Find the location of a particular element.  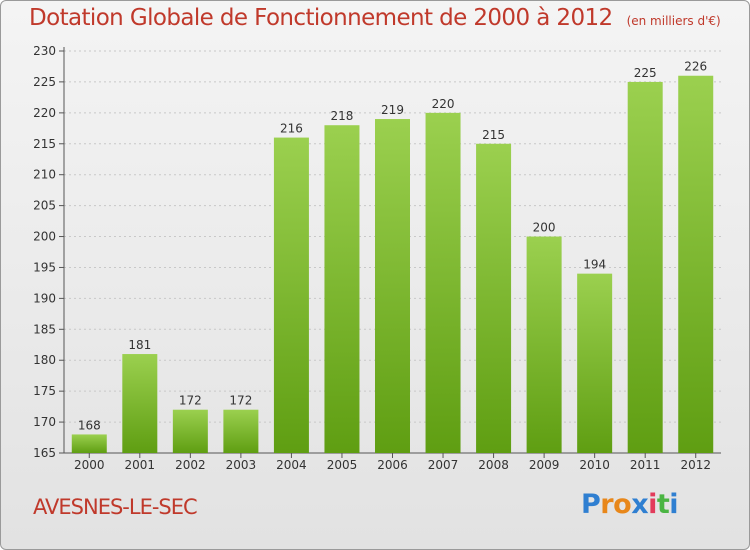

x-tick-label: 2012 is located at coordinates (695, 465).